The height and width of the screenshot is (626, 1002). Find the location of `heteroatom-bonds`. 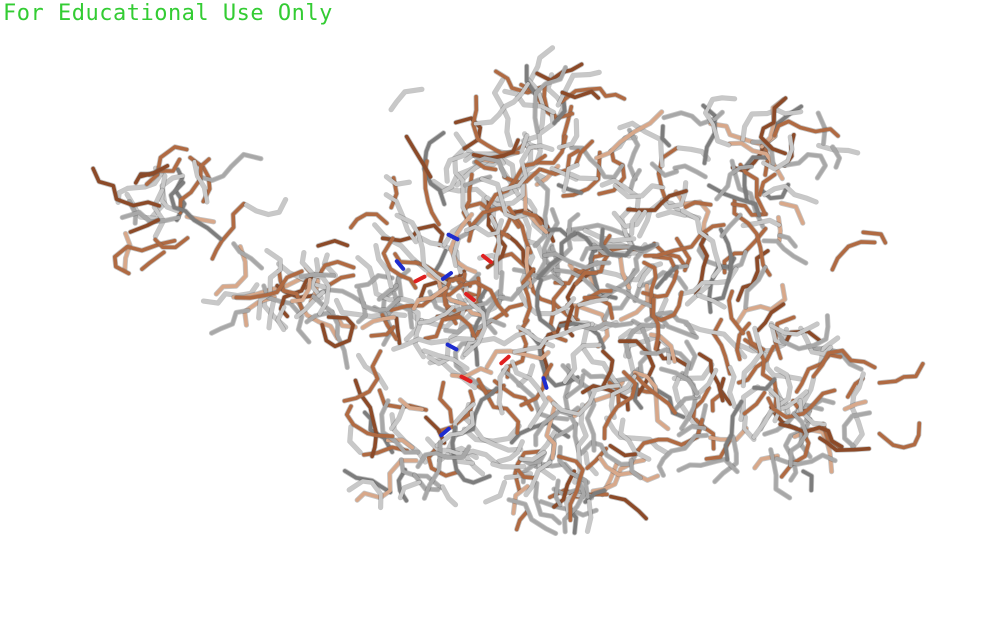

heteroatom-bonds is located at coordinates (471, 335).